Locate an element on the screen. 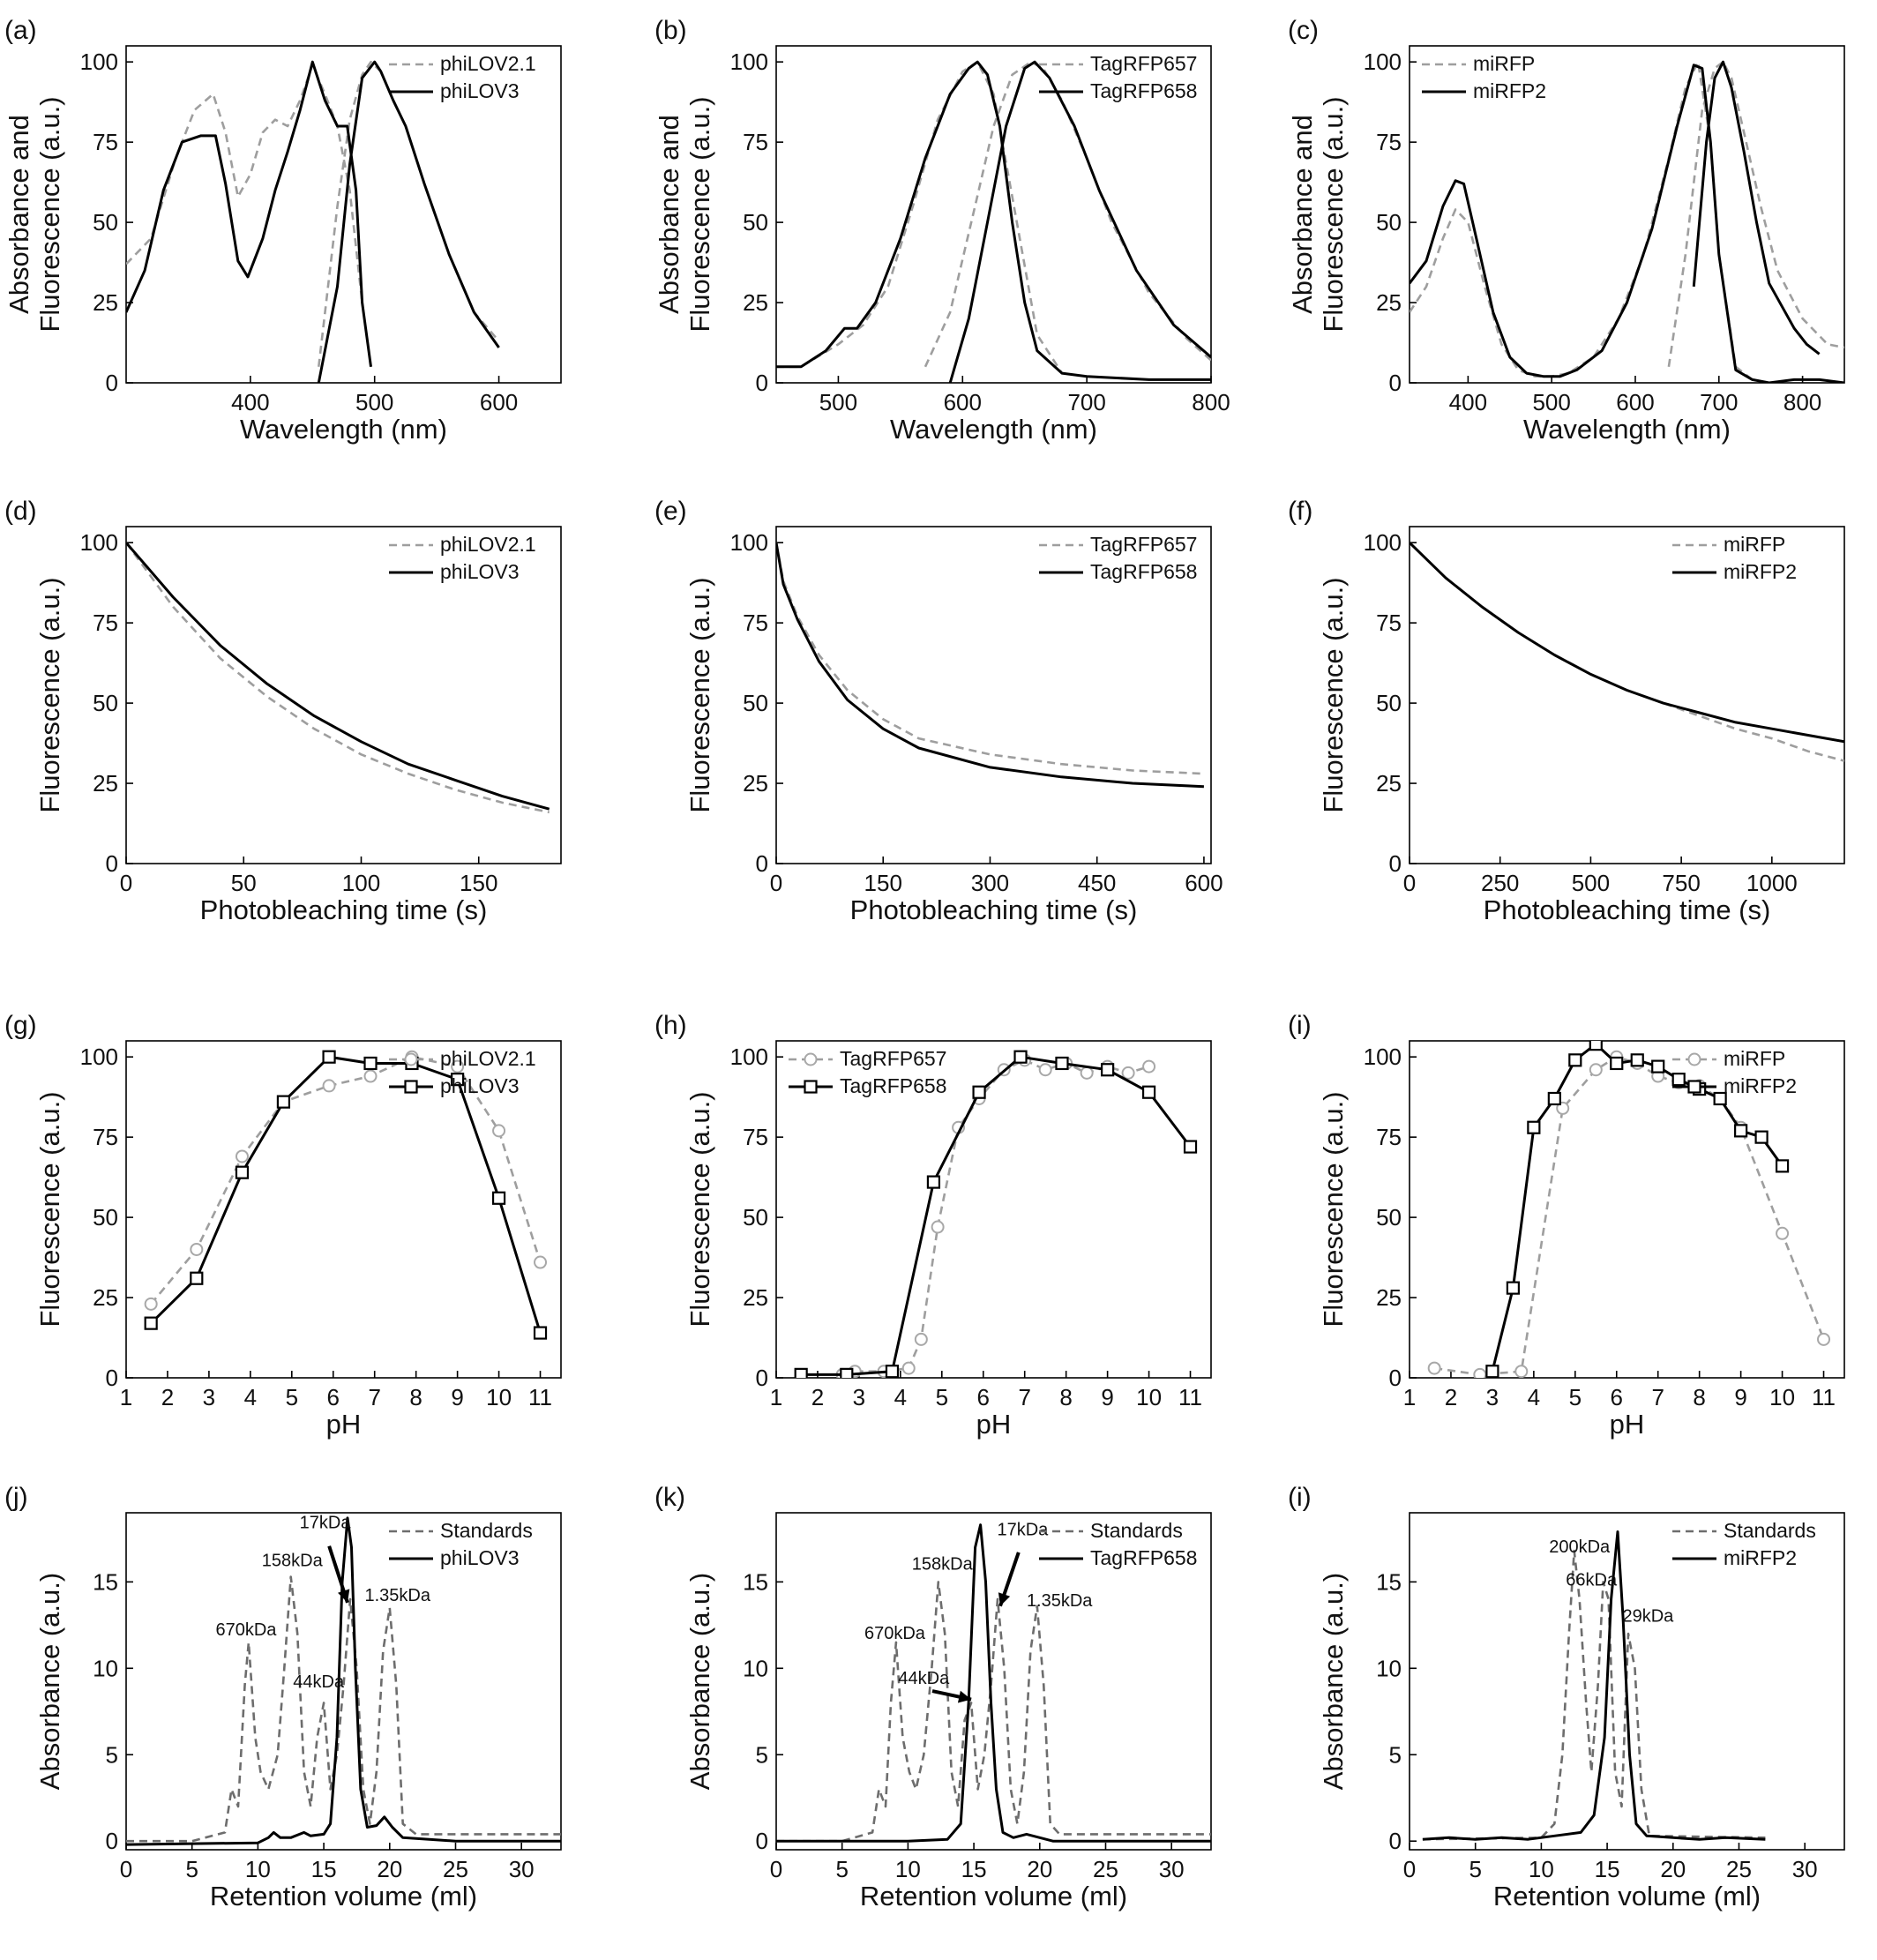  x-tick-label: 15 is located at coordinates (324, 1869).